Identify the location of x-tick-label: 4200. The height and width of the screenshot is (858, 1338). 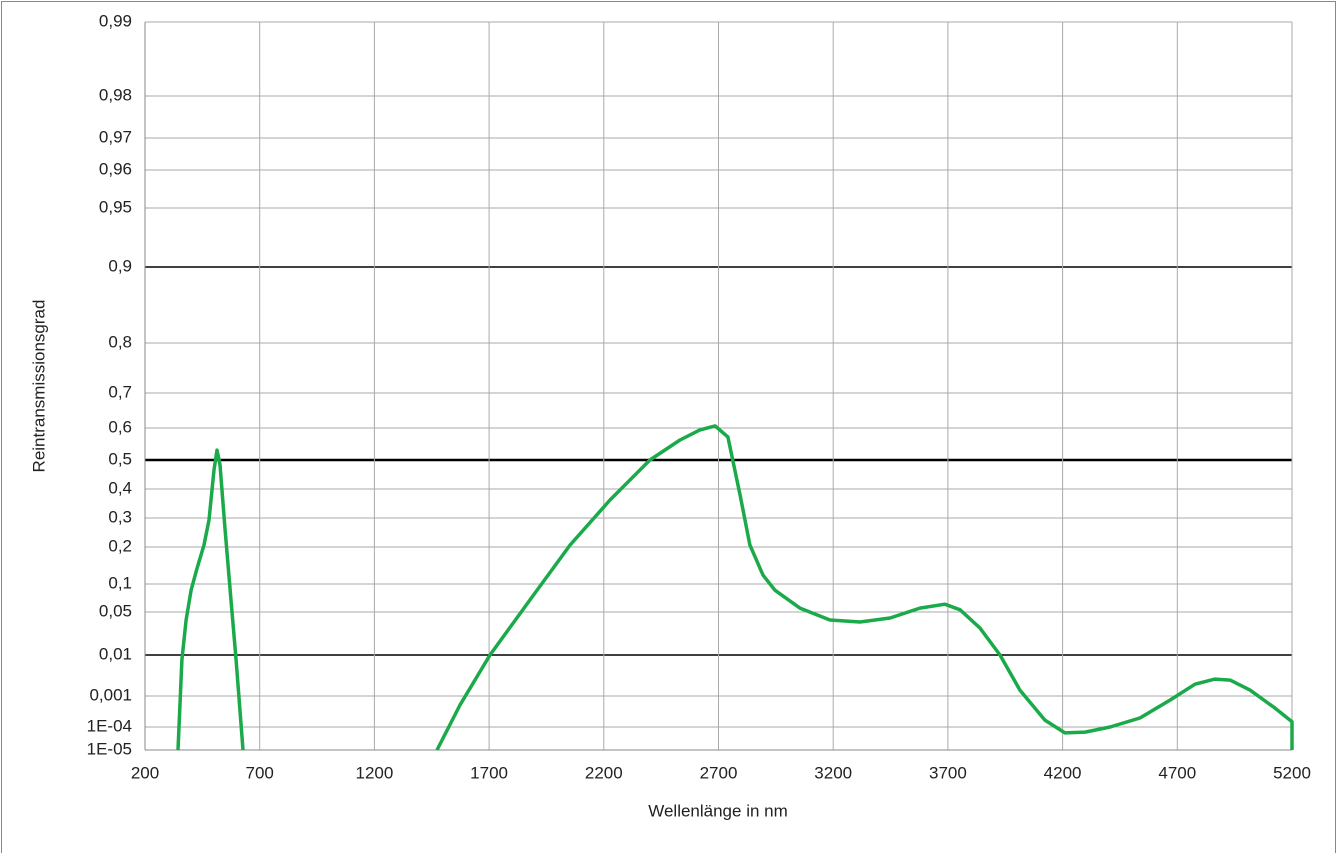
(1063, 772).